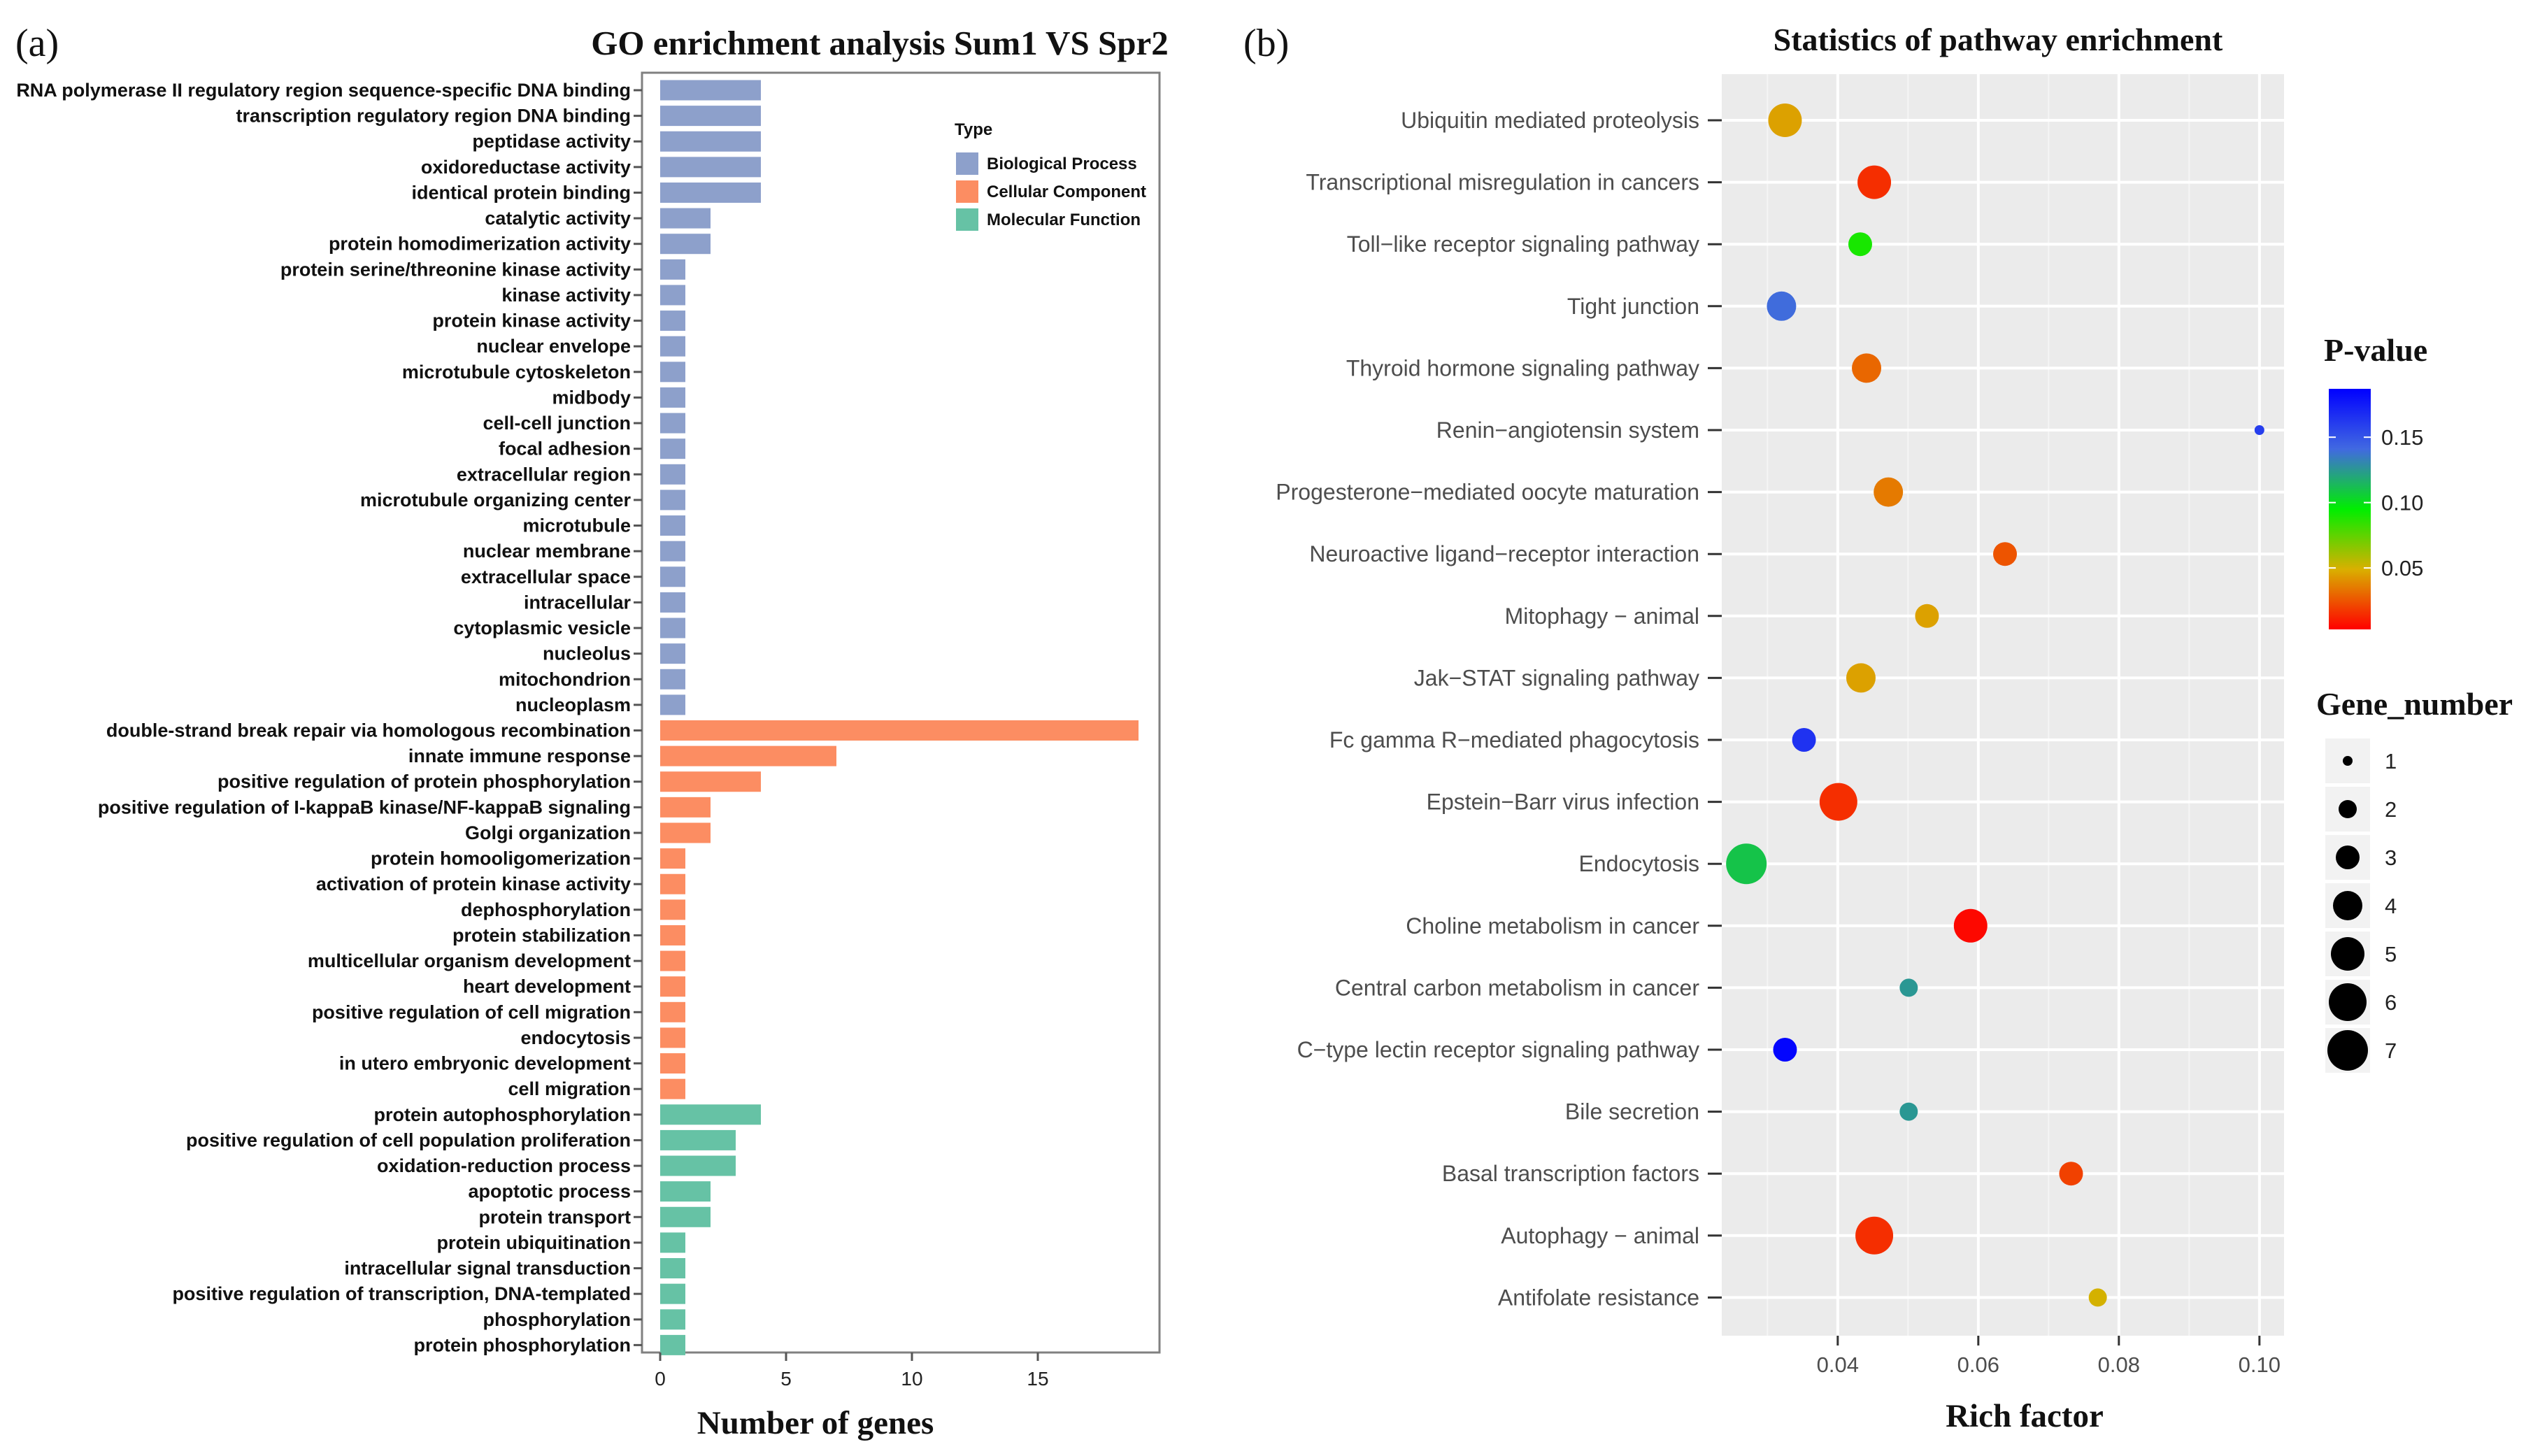 Image resolution: width=2533 pixels, height=1456 pixels. I want to click on pathway-x-tick-label: 0.04, so click(1838, 1364).